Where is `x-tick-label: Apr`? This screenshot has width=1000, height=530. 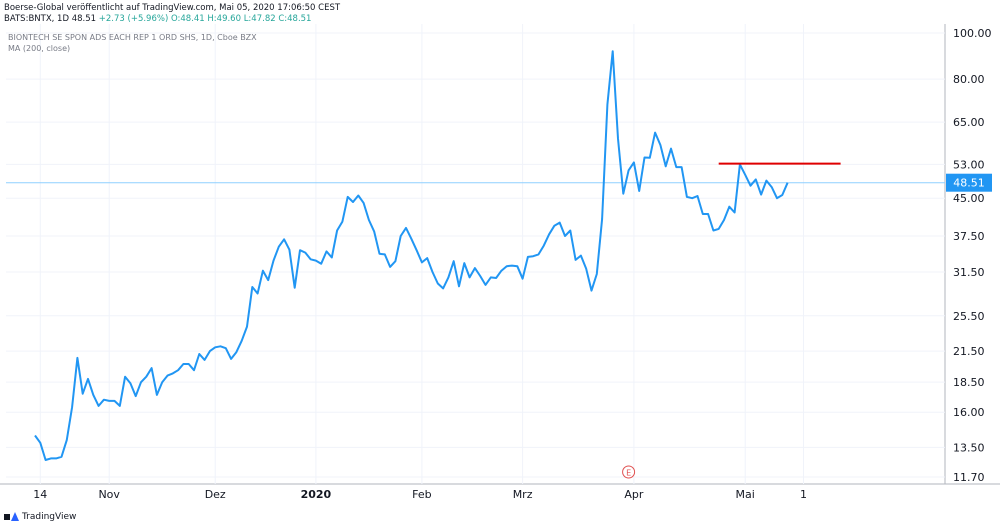
x-tick-label: Apr is located at coordinates (634, 494).